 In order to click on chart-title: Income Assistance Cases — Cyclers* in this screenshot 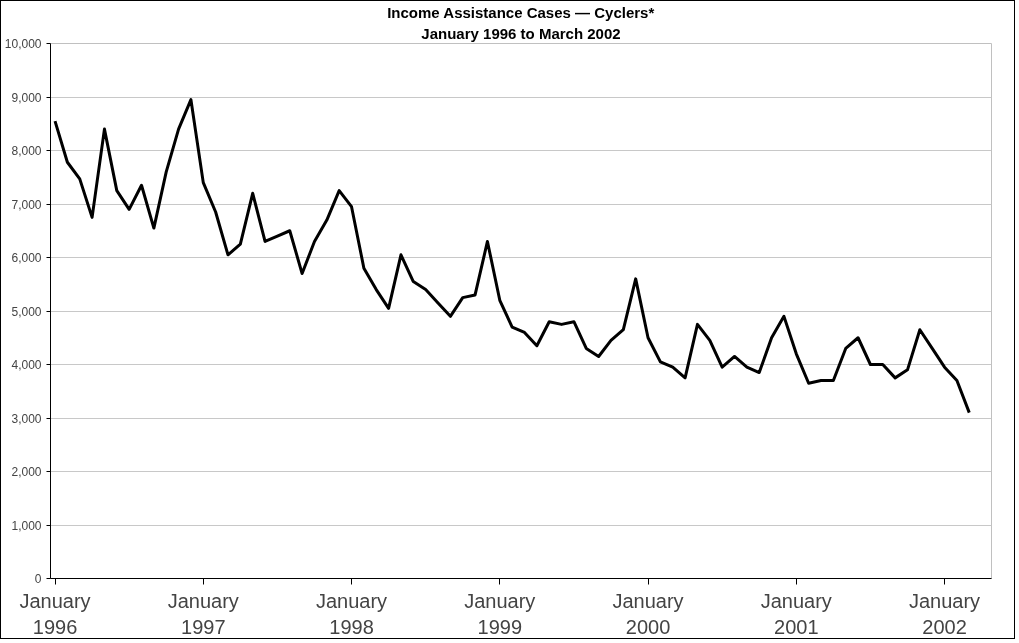, I will do `click(521, 12)`.